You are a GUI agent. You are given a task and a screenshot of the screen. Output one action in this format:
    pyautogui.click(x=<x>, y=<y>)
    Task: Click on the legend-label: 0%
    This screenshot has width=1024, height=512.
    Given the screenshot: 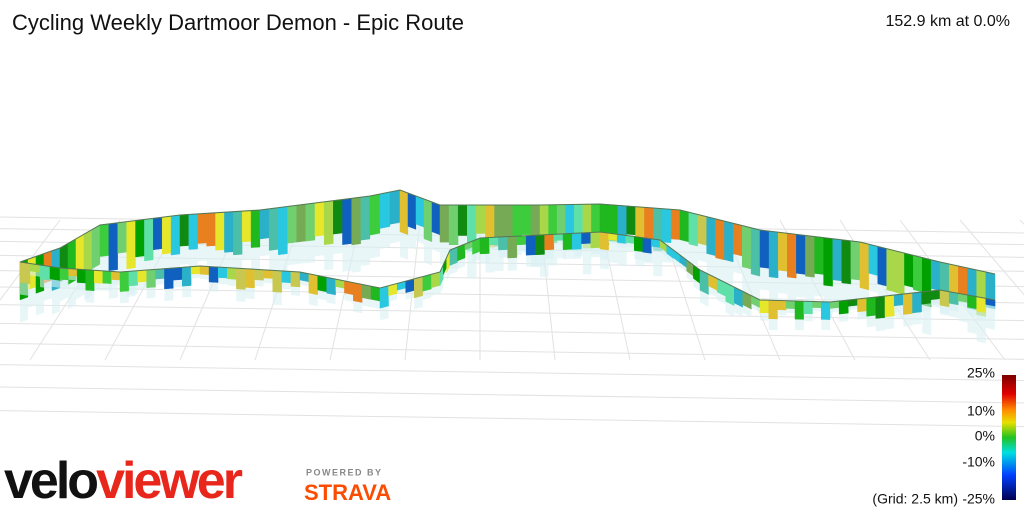 What is the action you would take?
    pyautogui.click(x=985, y=436)
    